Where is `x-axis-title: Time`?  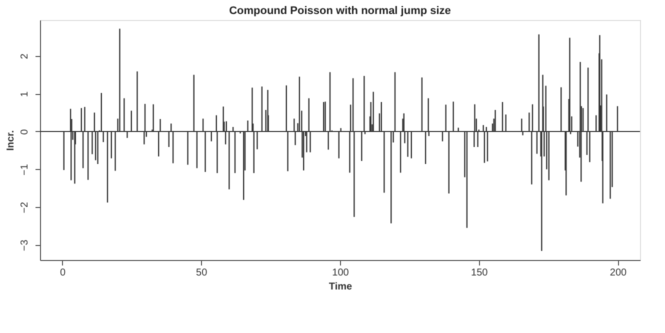 x-axis-title: Time is located at coordinates (340, 287).